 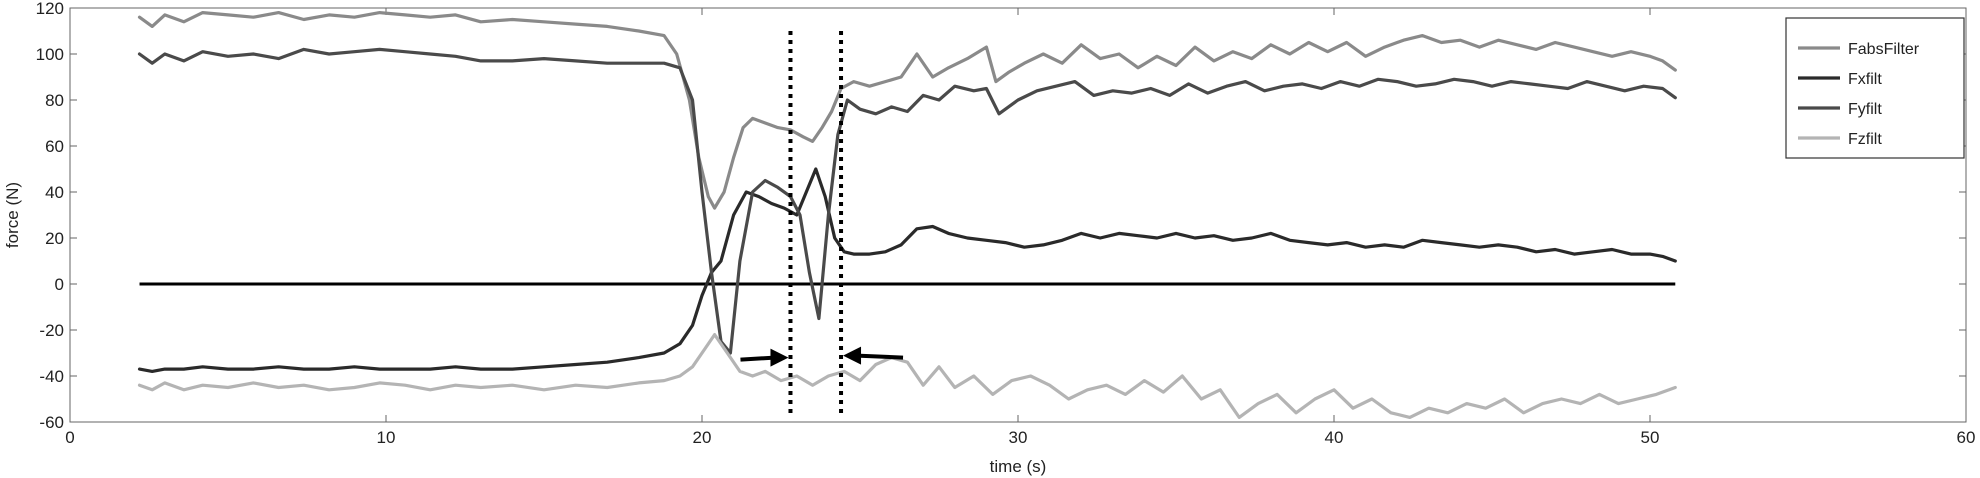 What do you see at coordinates (54, 100) in the screenshot?
I see `y-tick-label: 80` at bounding box center [54, 100].